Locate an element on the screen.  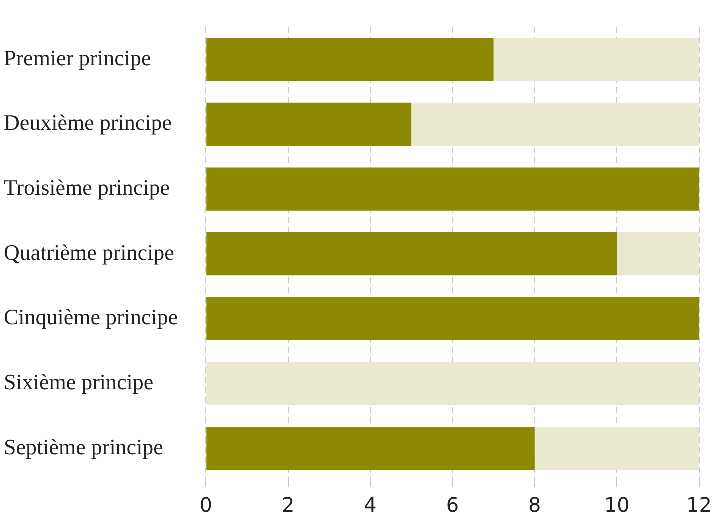
y-tick-label: Cinquième principe is located at coordinates (91, 317).